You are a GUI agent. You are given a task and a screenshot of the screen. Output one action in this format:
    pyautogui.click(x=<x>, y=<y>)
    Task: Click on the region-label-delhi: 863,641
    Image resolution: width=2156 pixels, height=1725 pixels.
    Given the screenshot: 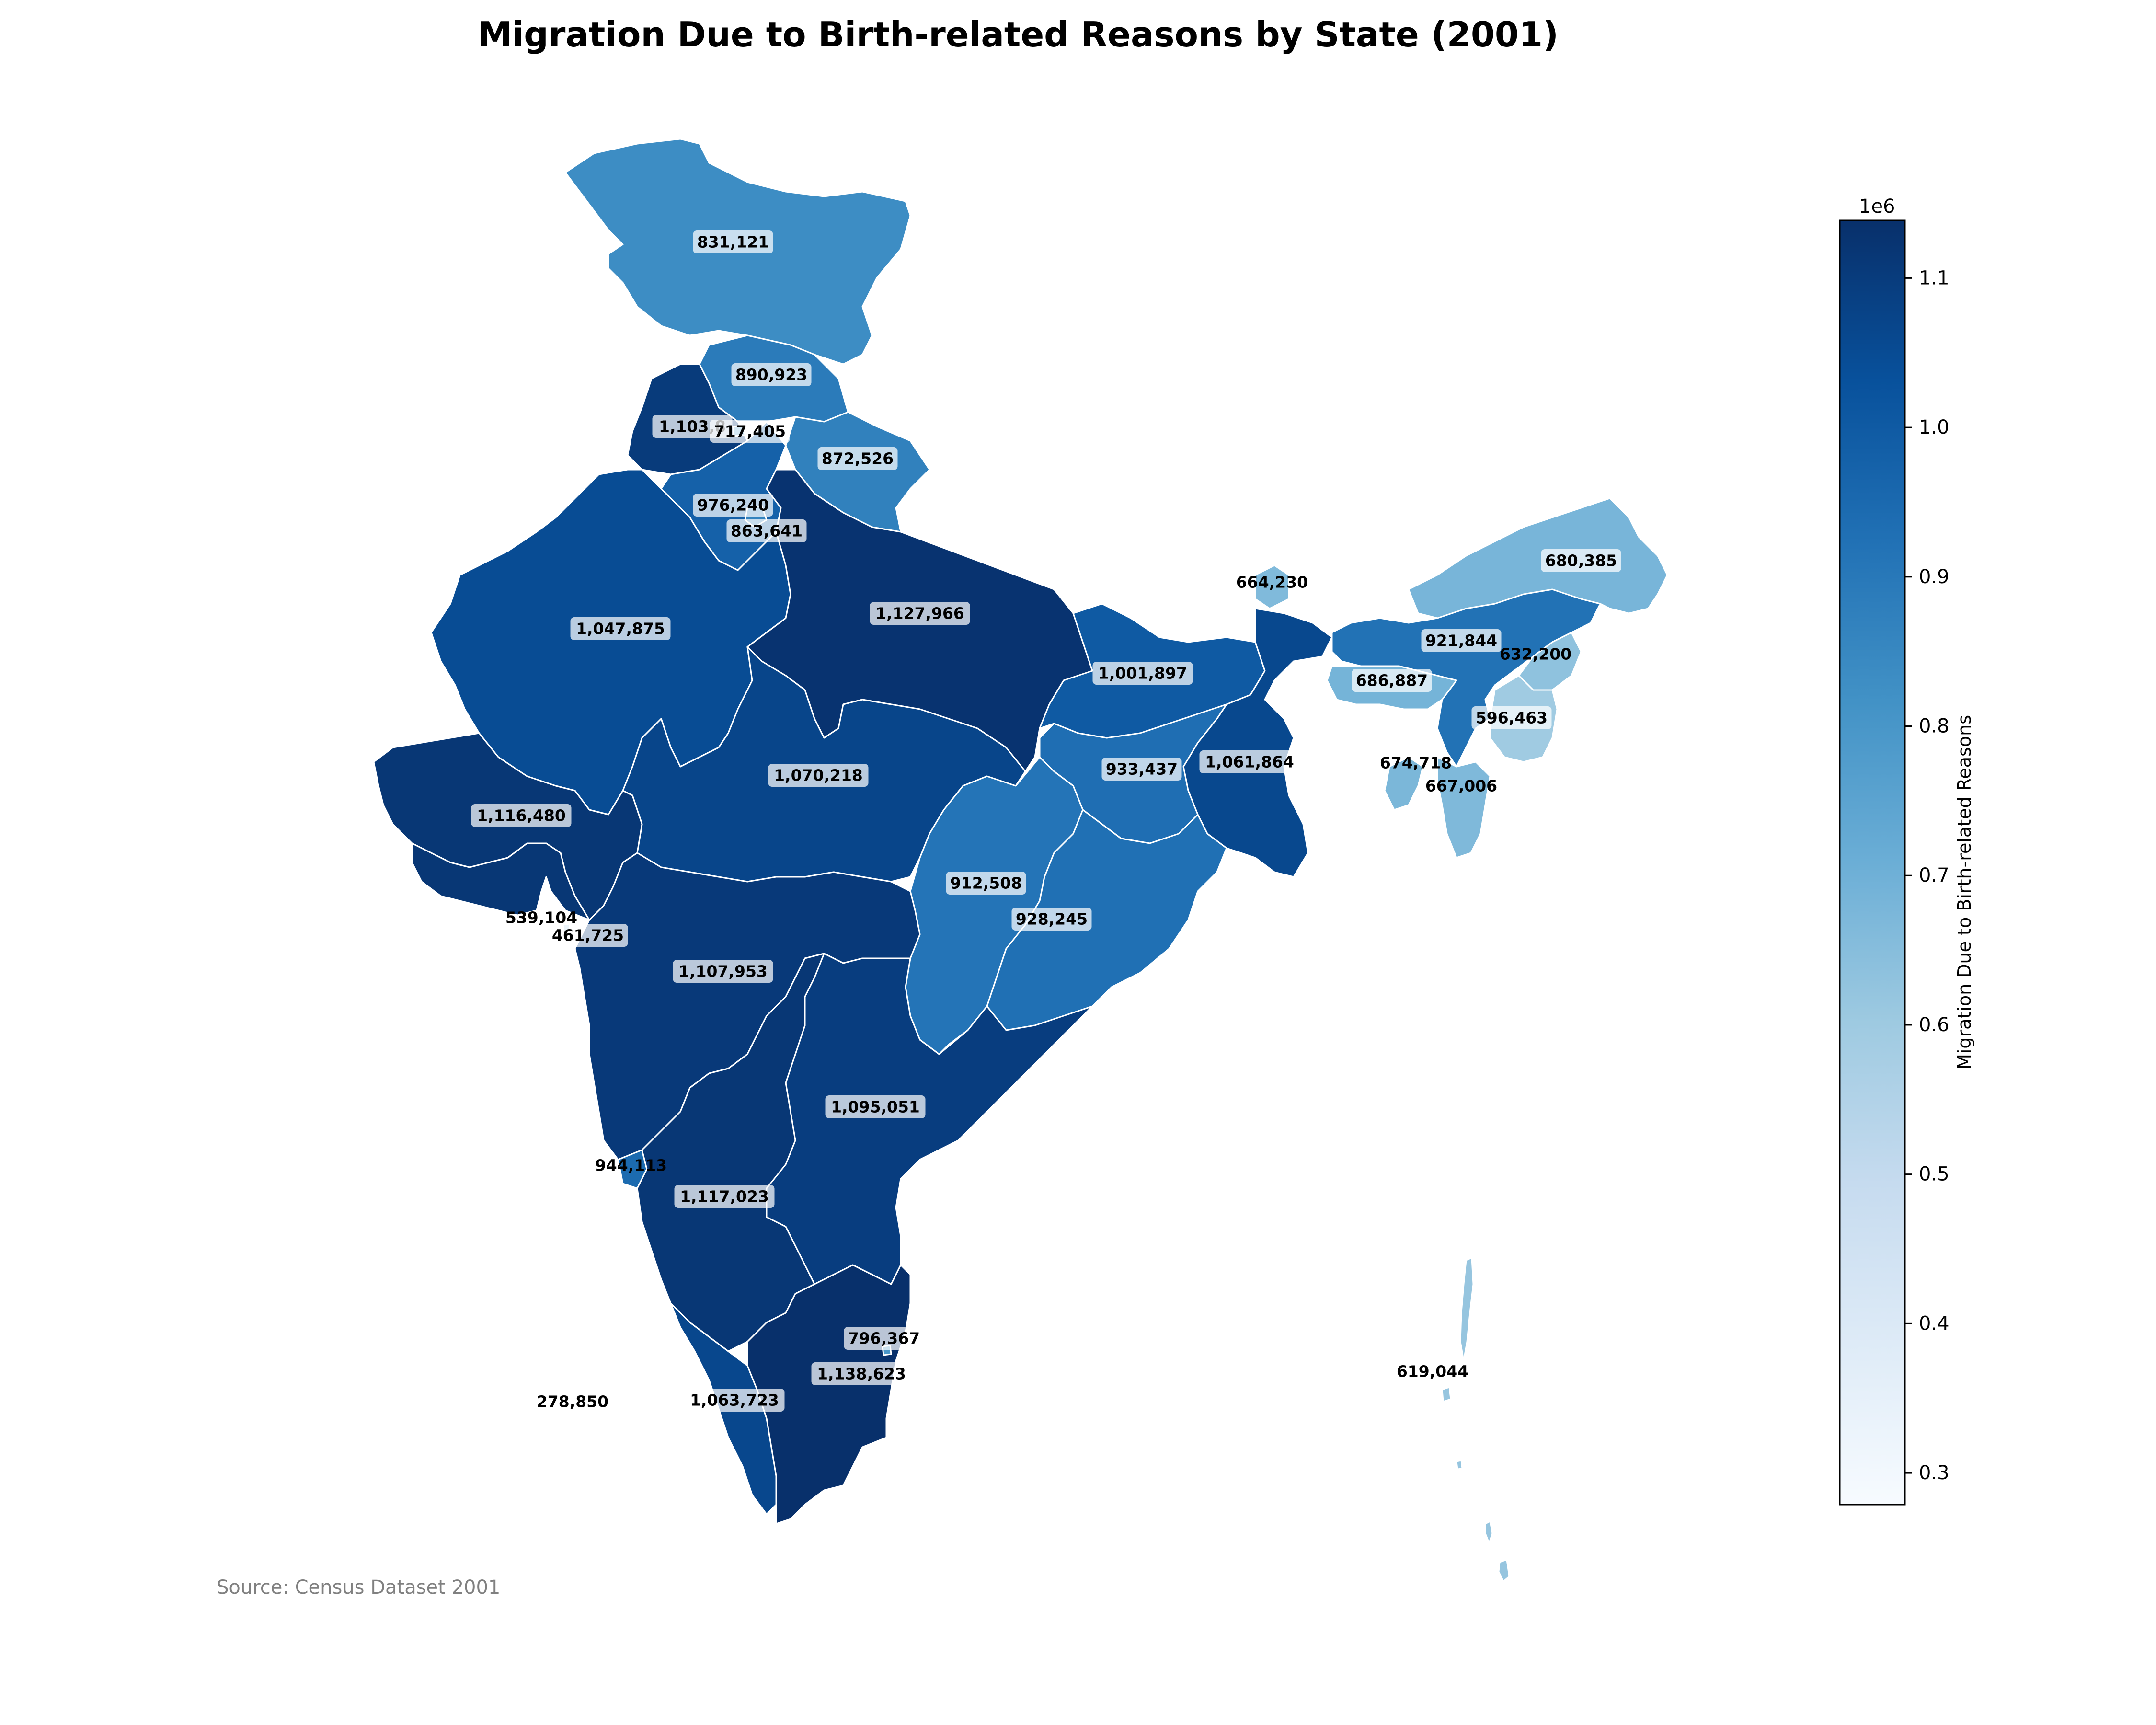 What is the action you would take?
    pyautogui.click(x=766, y=530)
    